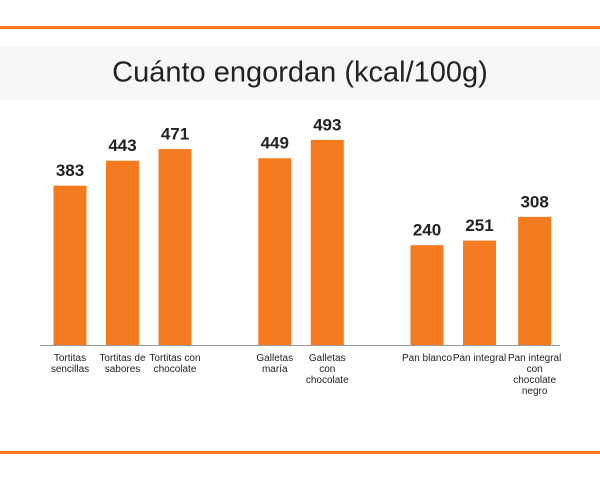 The width and height of the screenshot is (600, 480). I want to click on x-tick-label: Pan blanco, so click(427, 358).